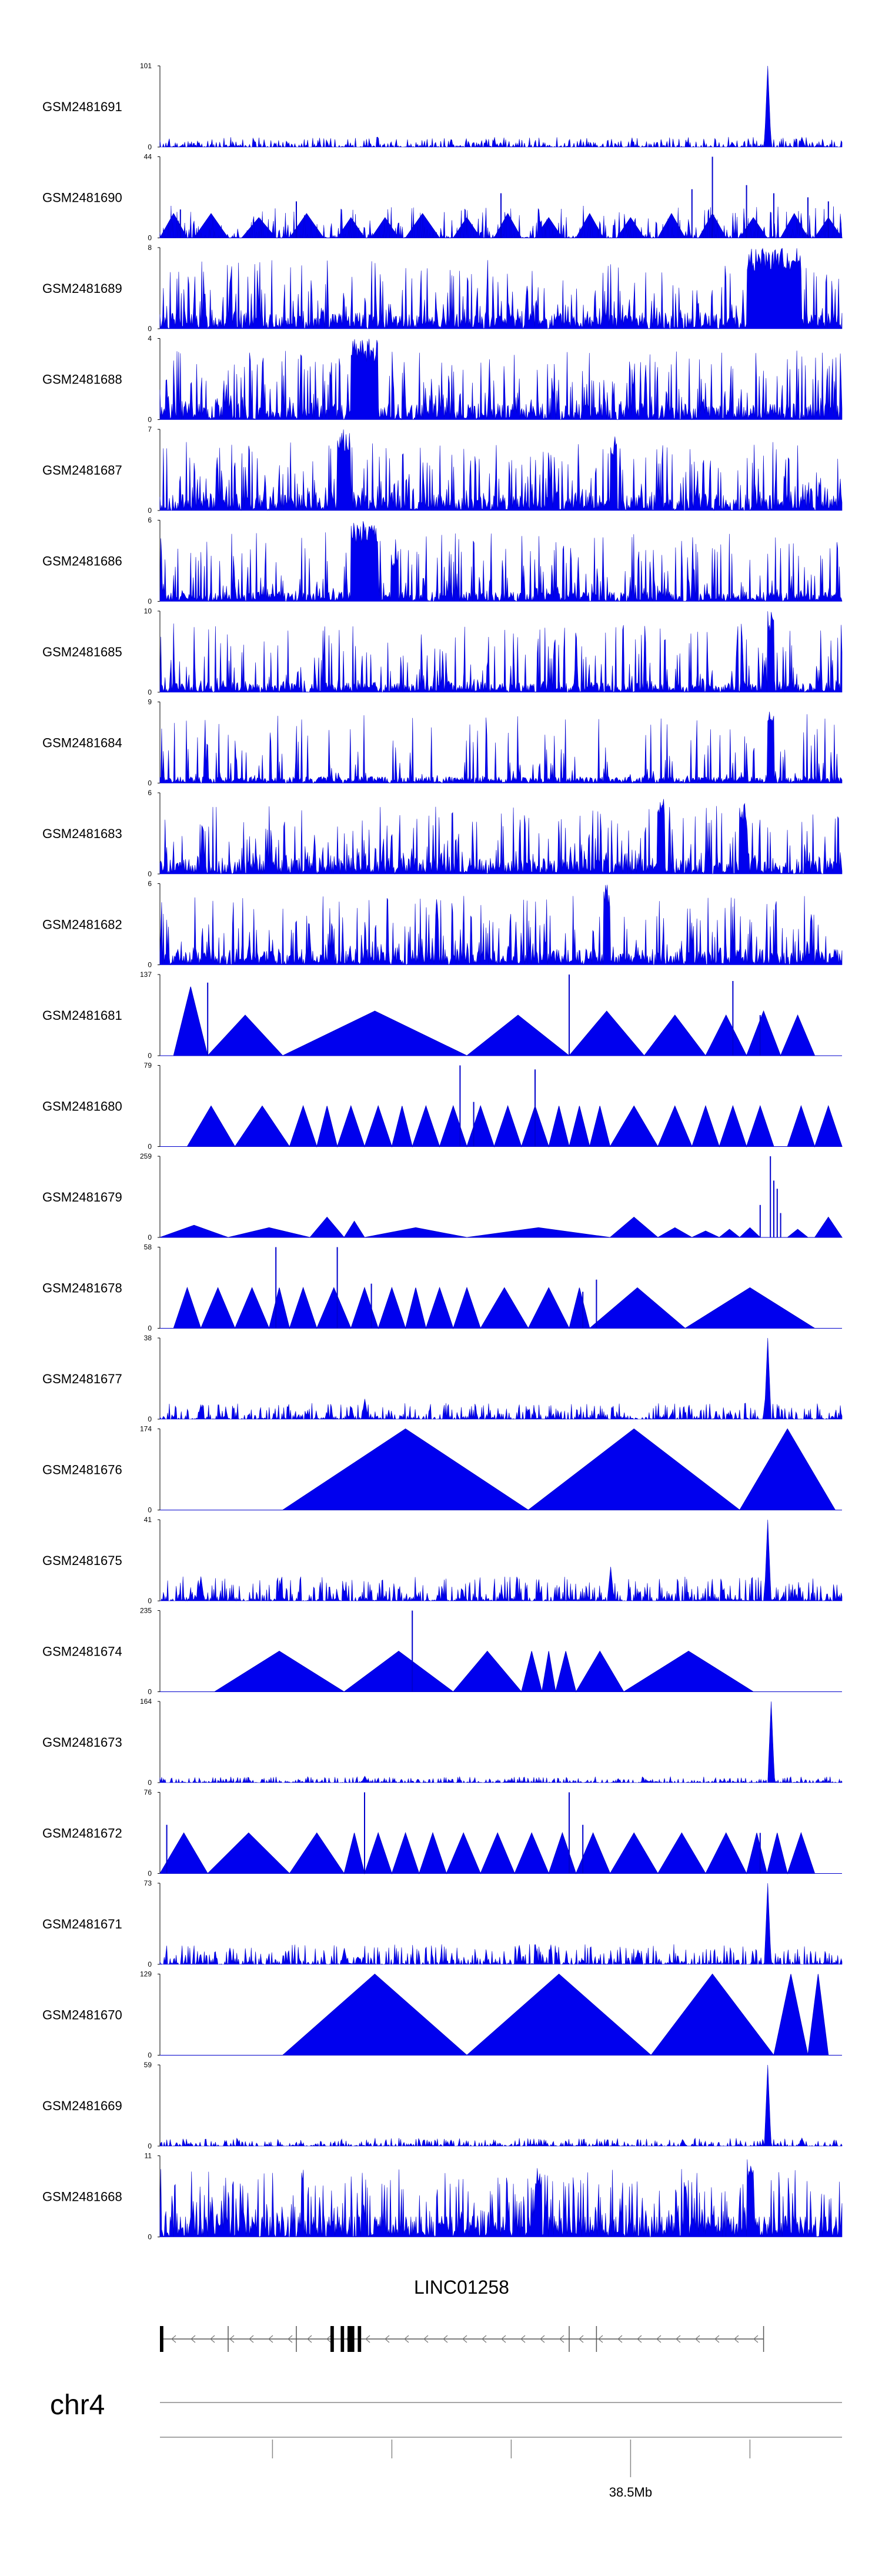 Image resolution: width=882 pixels, height=2576 pixels. I want to click on track-GSM2481680: GSM2481680 79 0, so click(442, 1106).